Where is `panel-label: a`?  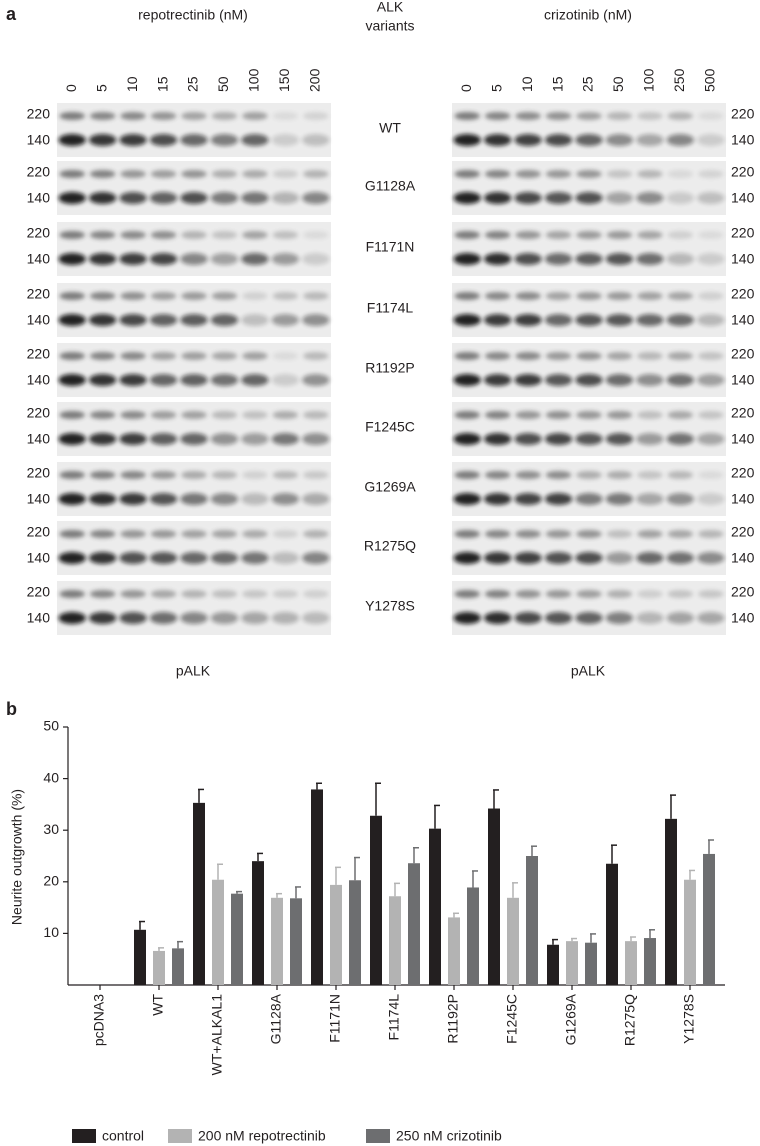 panel-label: a is located at coordinates (11, 14).